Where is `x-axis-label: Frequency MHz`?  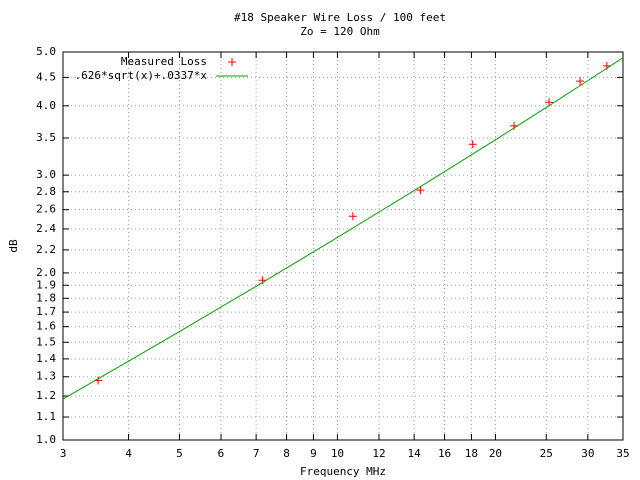
x-axis-label: Frequency MHz is located at coordinates (343, 471).